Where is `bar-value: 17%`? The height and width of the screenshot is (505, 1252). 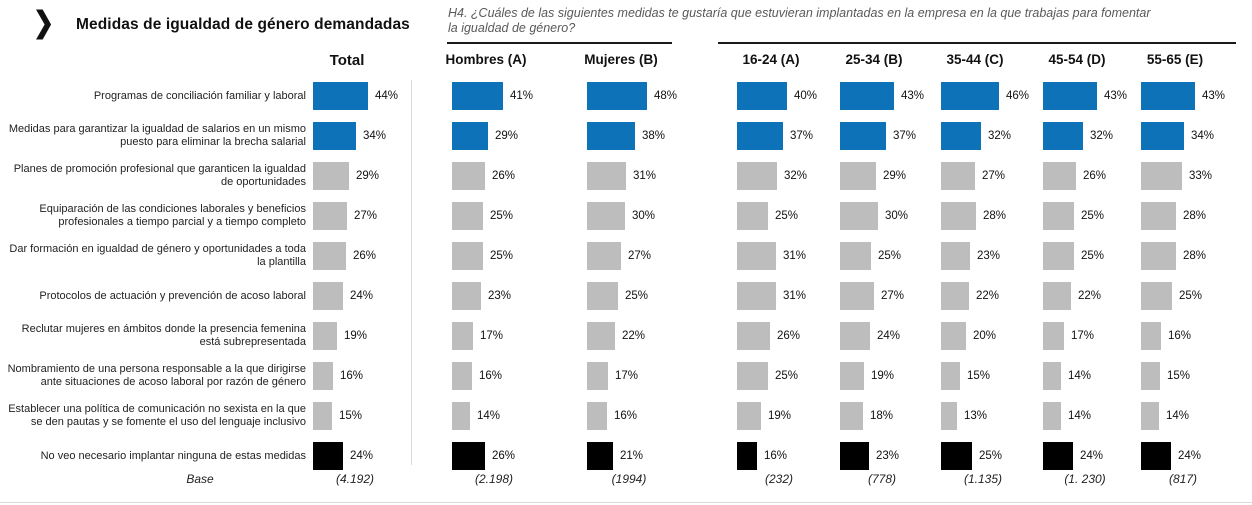
bar-value: 17% is located at coordinates (1083, 336).